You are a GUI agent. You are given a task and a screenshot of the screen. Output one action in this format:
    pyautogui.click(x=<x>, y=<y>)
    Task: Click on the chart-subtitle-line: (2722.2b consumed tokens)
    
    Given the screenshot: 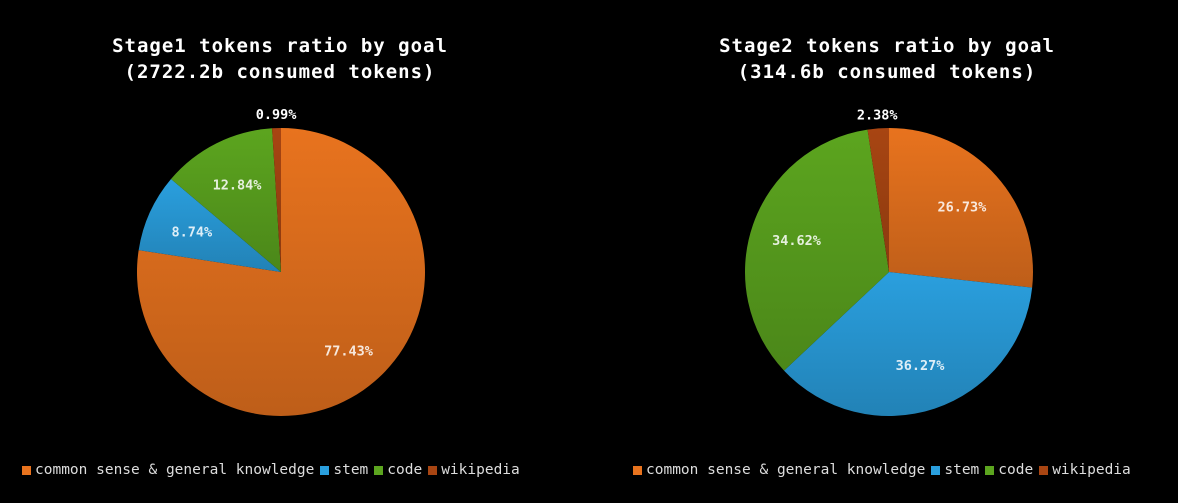 What is the action you would take?
    pyautogui.click(x=280, y=72)
    